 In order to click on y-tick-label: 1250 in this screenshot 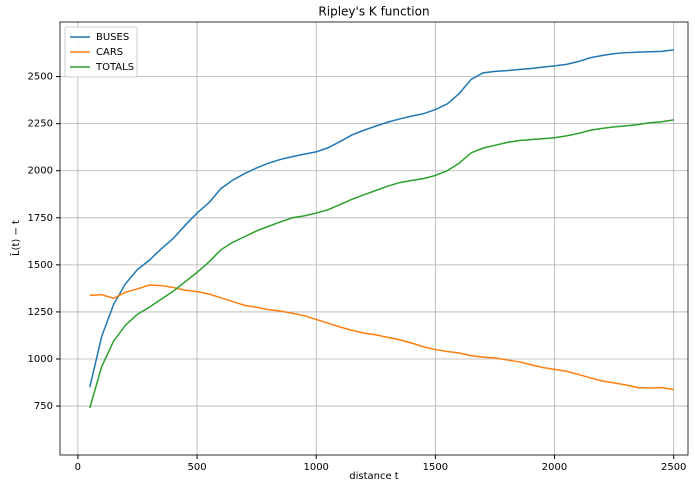, I will do `click(40, 312)`.